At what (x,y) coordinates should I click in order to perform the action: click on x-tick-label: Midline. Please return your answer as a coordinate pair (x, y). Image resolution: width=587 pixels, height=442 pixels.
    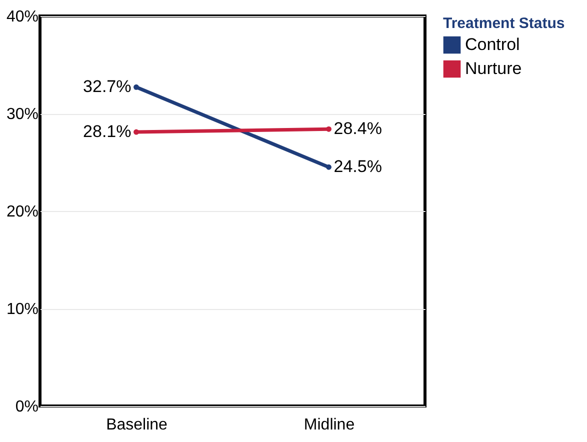
    Looking at the image, I should click on (329, 425).